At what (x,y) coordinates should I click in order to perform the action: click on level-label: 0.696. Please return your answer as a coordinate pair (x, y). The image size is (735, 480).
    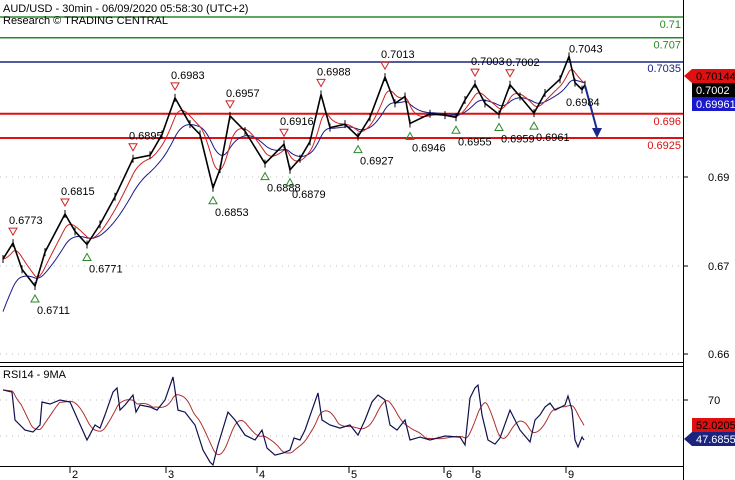
    Looking at the image, I should click on (667, 122).